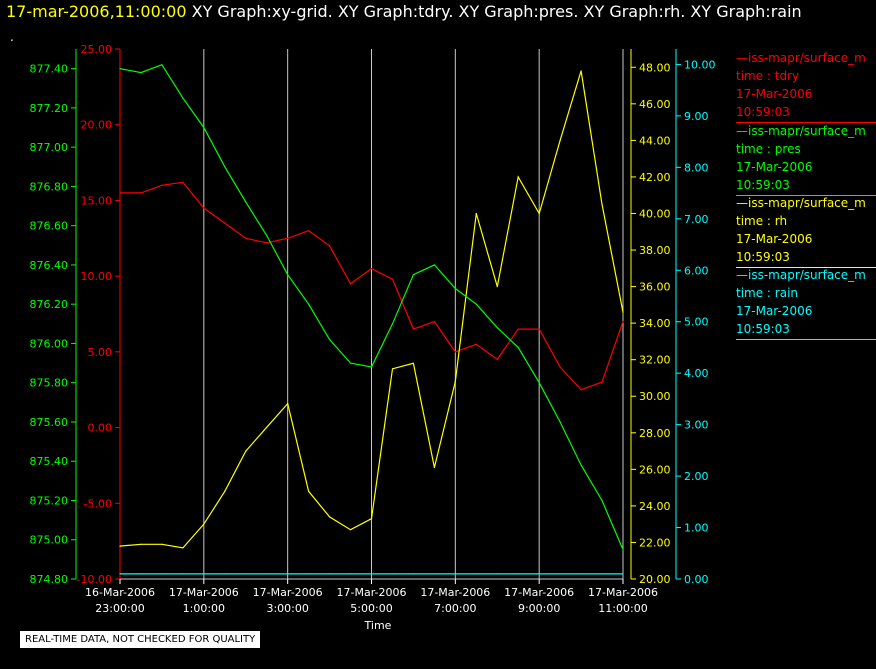 The image size is (876, 669). What do you see at coordinates (287, 608) in the screenshot?
I see `x-tick-label-time: 3:00:00` at bounding box center [287, 608].